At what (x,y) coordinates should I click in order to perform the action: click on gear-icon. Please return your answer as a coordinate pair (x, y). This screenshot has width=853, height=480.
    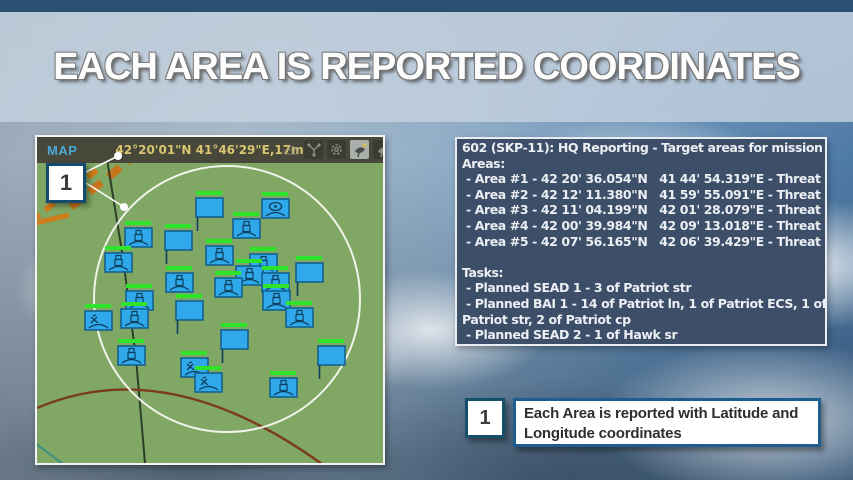
    Looking at the image, I should click on (336, 149).